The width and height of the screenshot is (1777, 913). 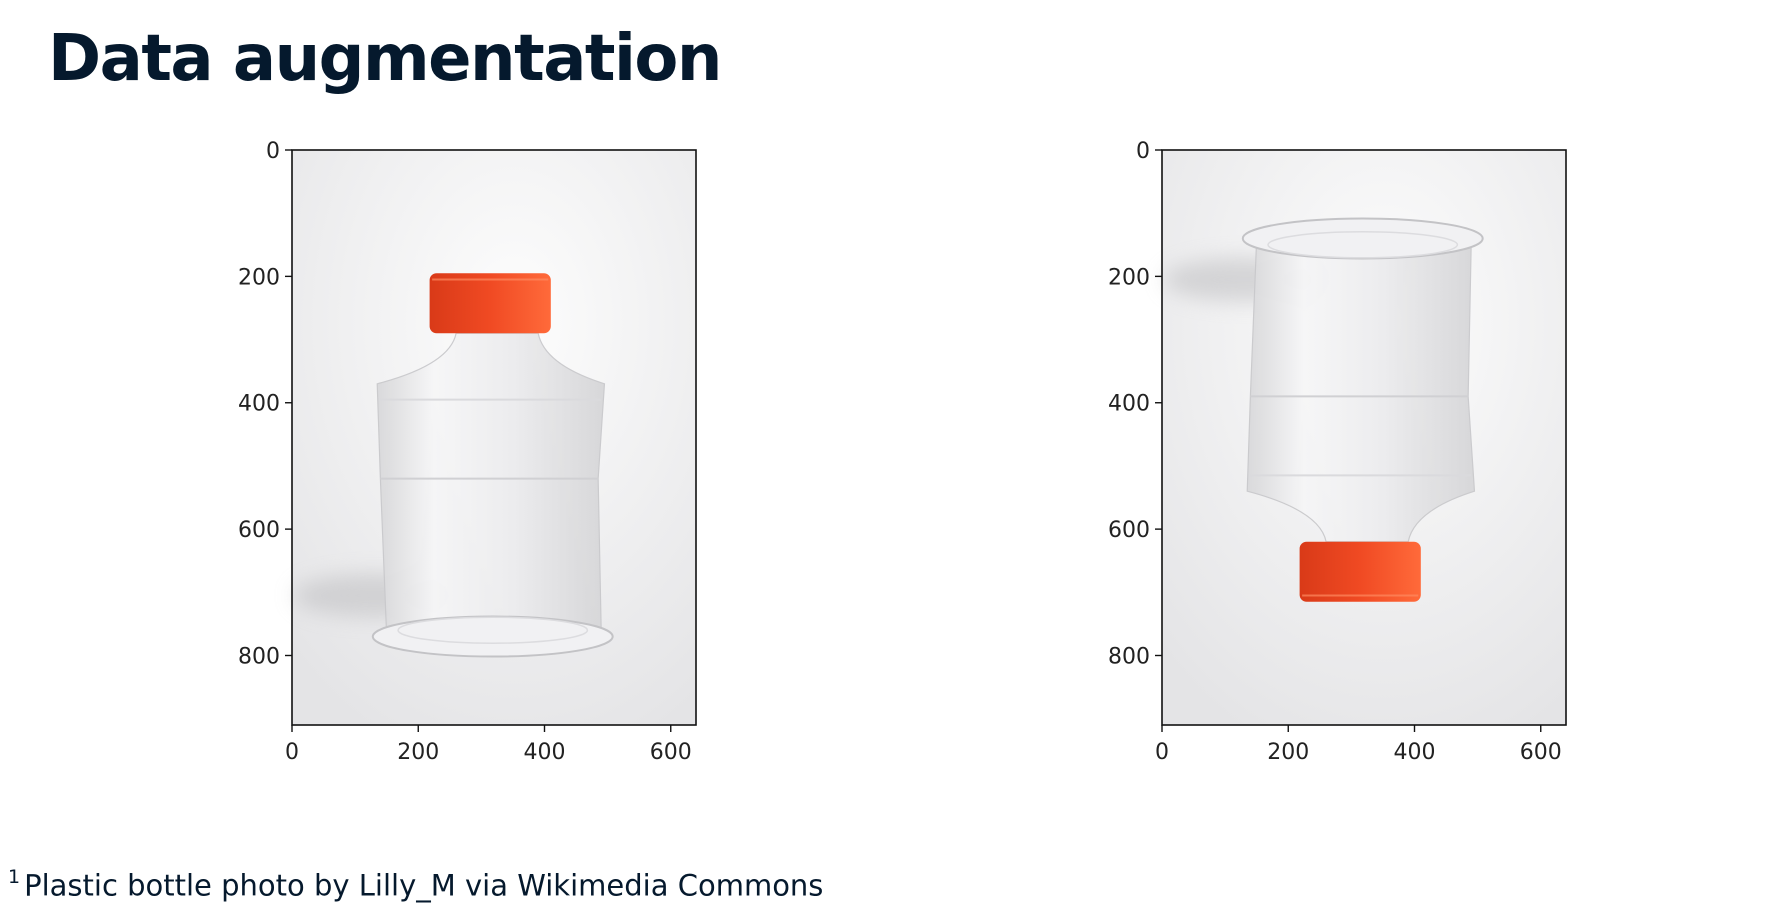 I want to click on slide-title: Data augmentation, so click(x=385, y=59).